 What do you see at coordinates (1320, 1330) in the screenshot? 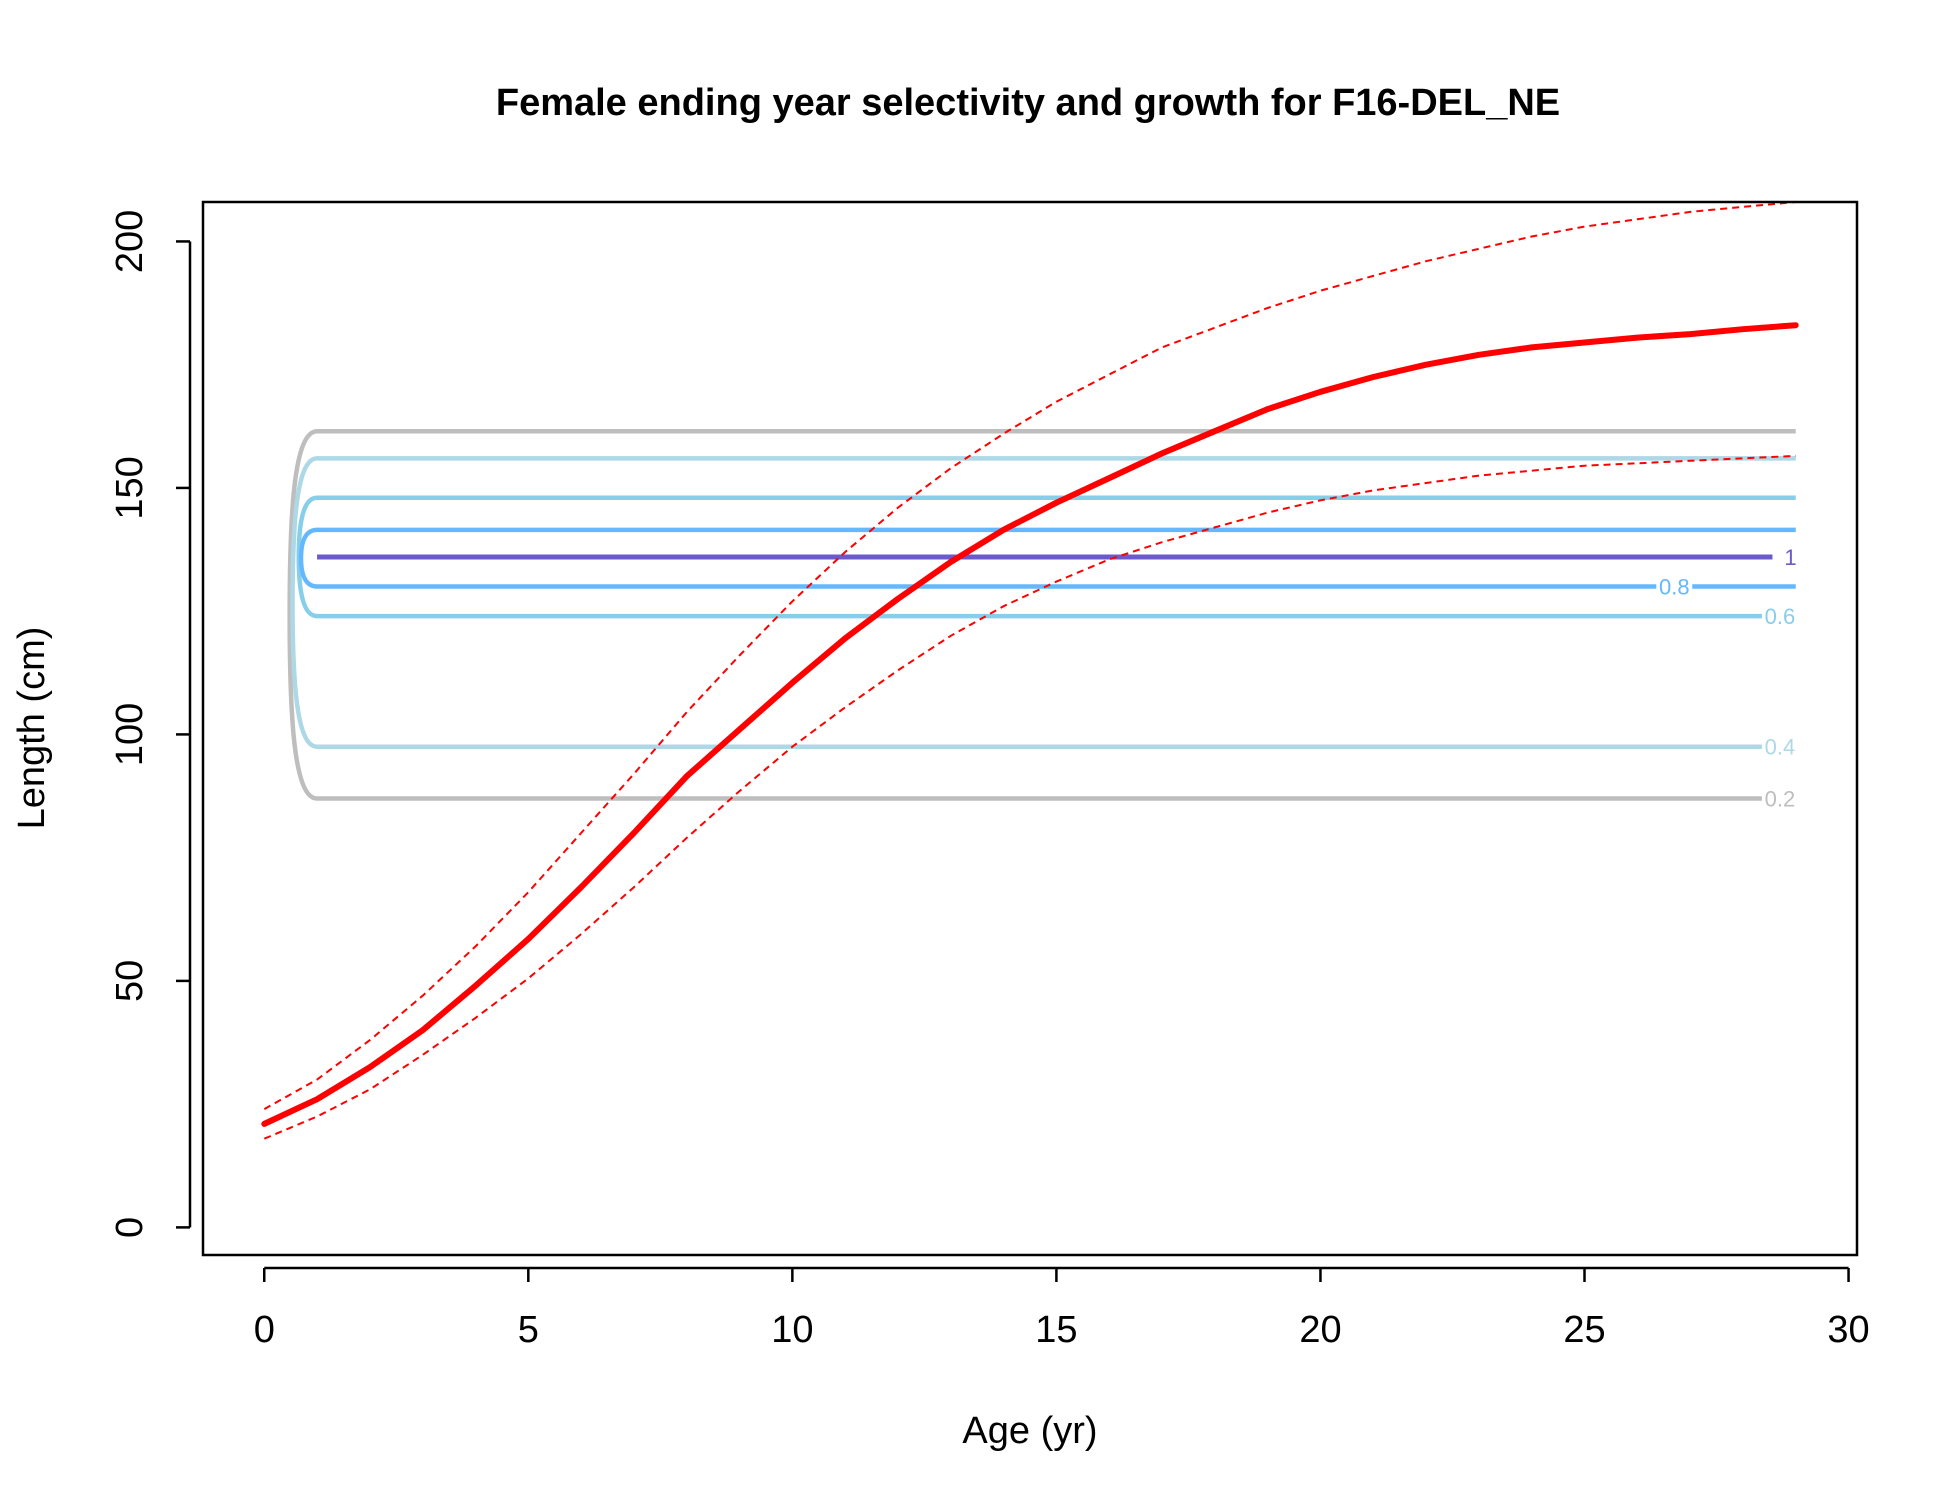
I see `x-tick-label: 20` at bounding box center [1320, 1330].